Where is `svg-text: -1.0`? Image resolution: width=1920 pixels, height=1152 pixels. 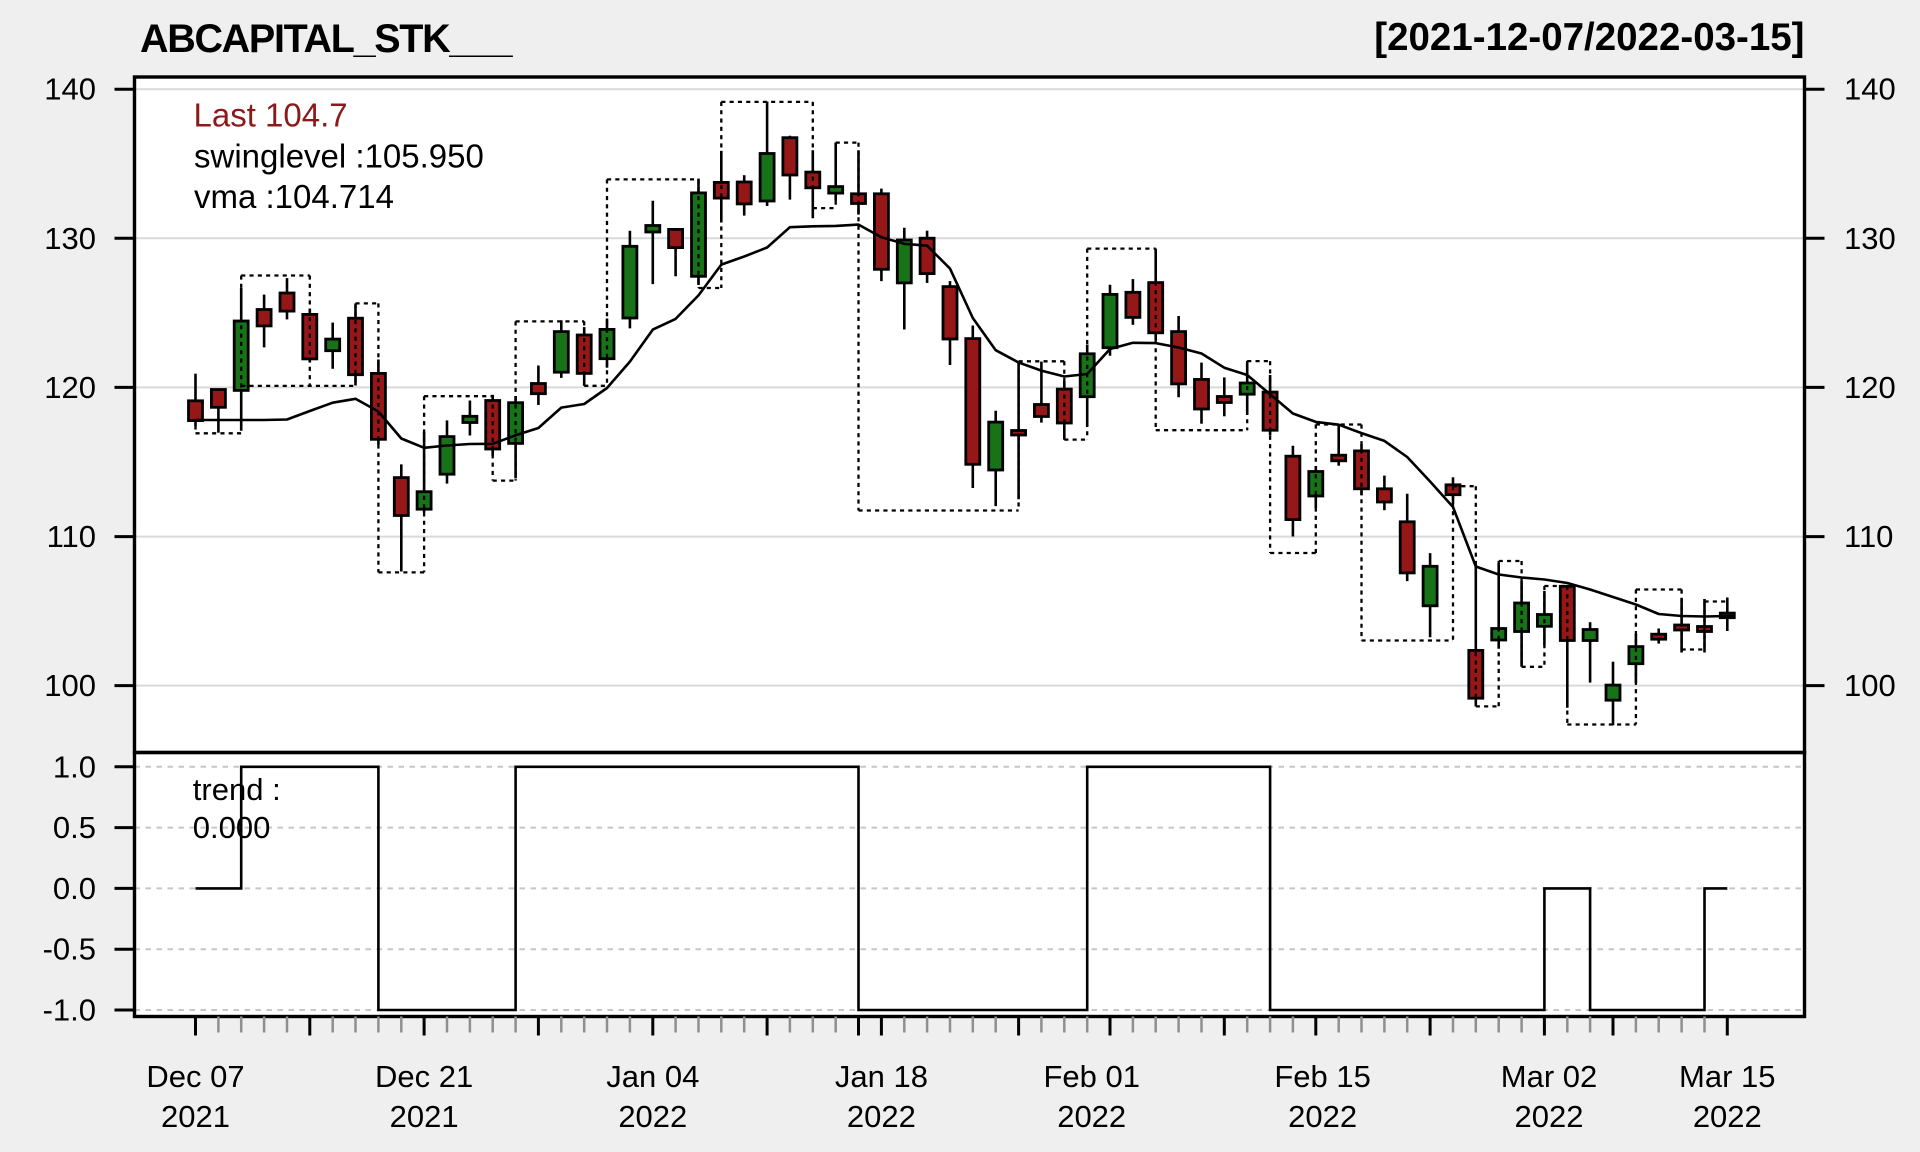
svg-text: -1.0 is located at coordinates (69, 1010).